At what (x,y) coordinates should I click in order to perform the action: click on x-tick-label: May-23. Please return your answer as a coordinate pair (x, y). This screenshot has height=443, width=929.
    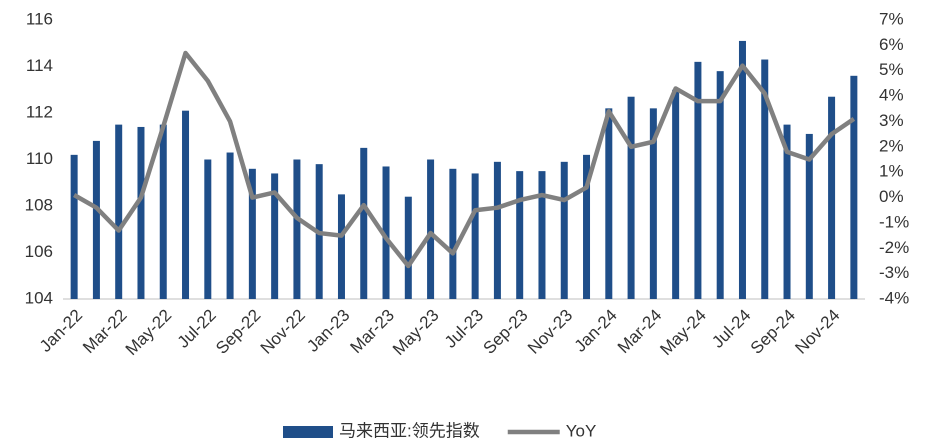
    Looking at the image, I should click on (416, 333).